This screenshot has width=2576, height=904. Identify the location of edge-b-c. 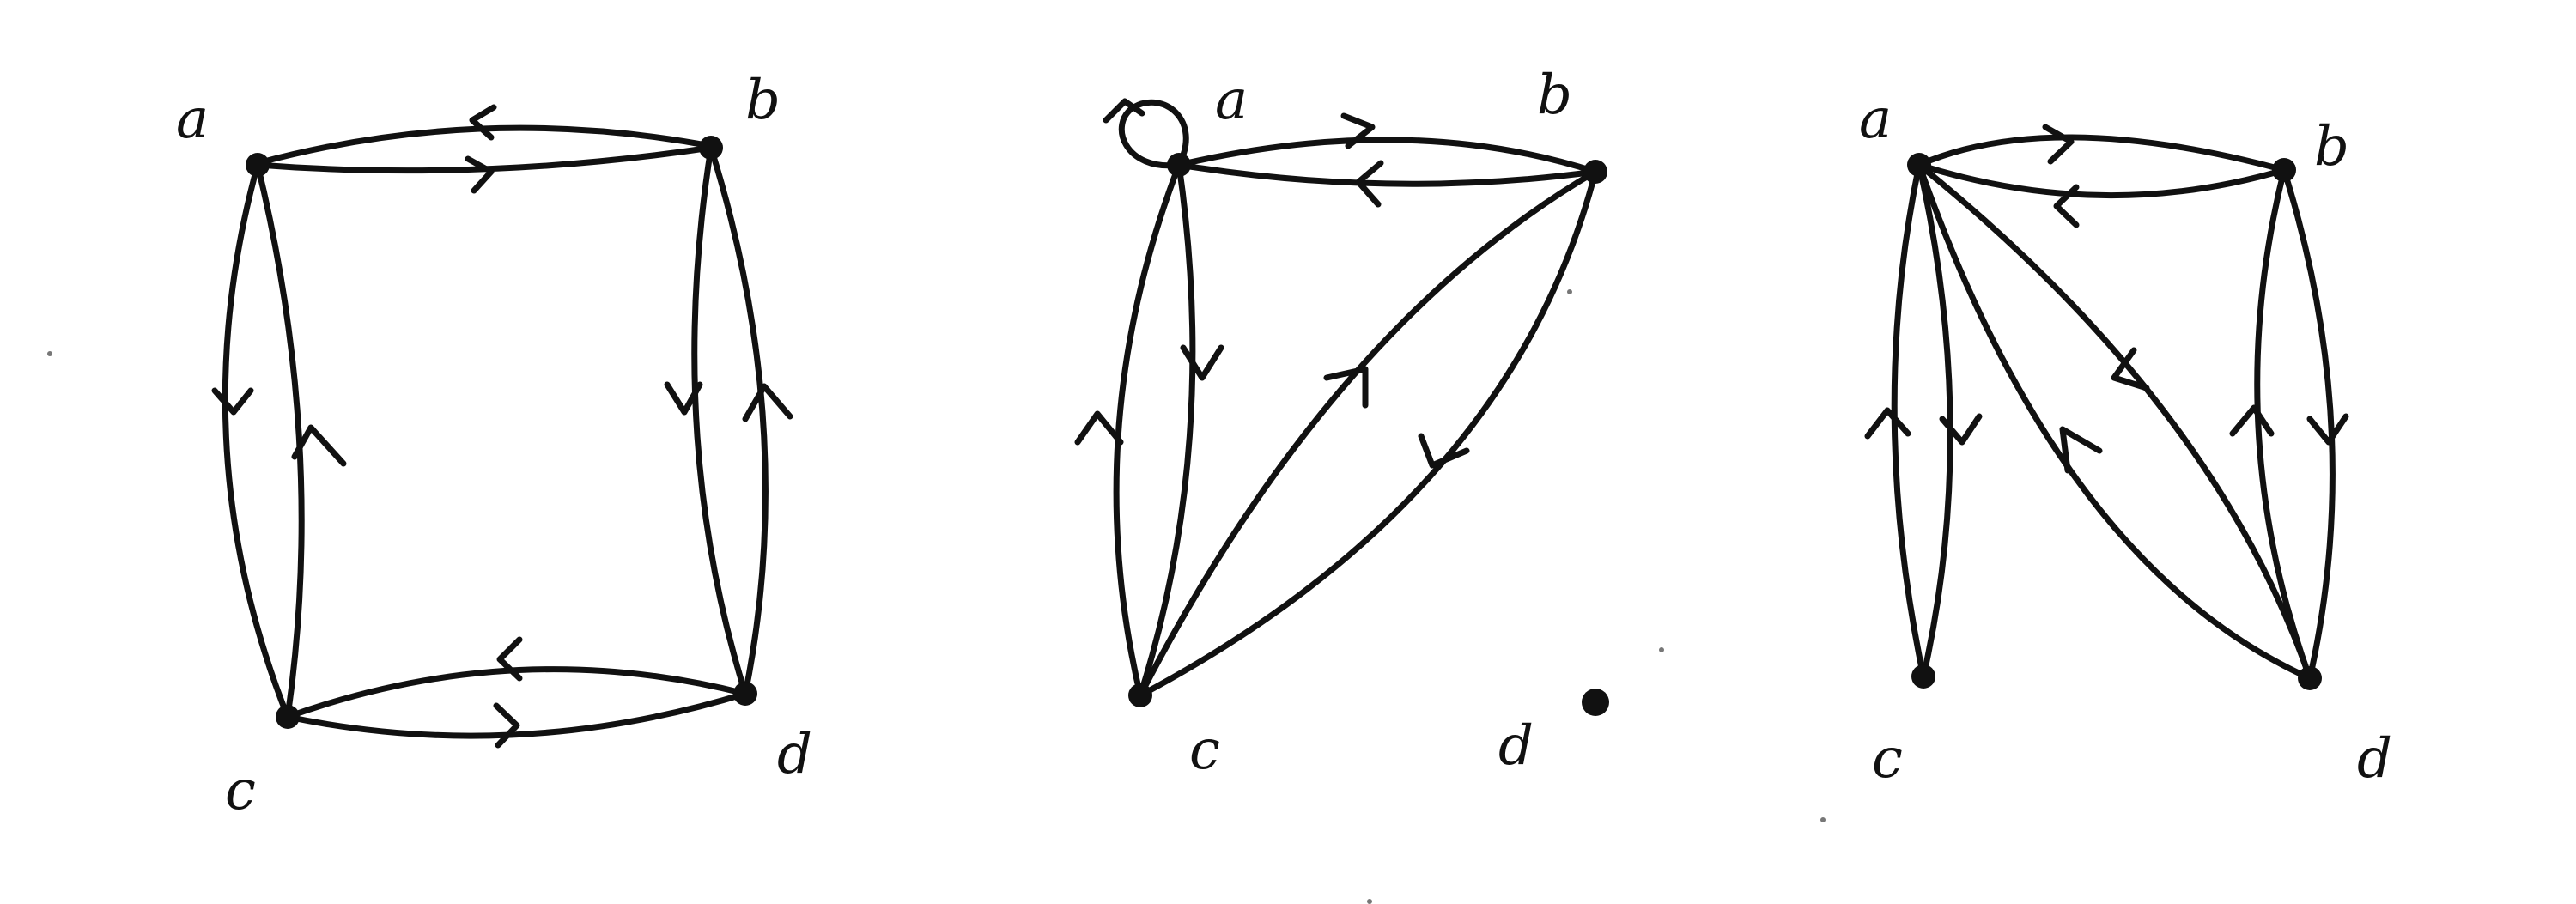
(1368, 433).